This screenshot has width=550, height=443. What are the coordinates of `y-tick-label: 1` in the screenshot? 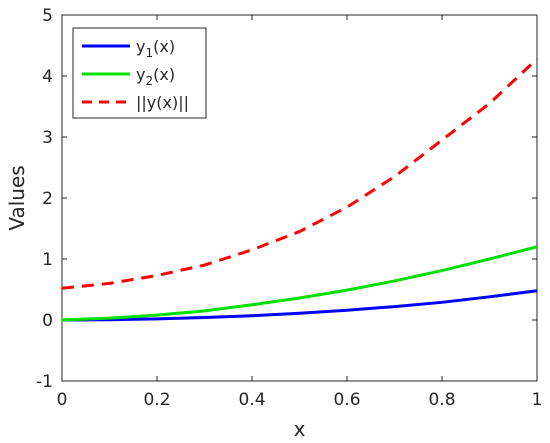 It's located at (47, 260).